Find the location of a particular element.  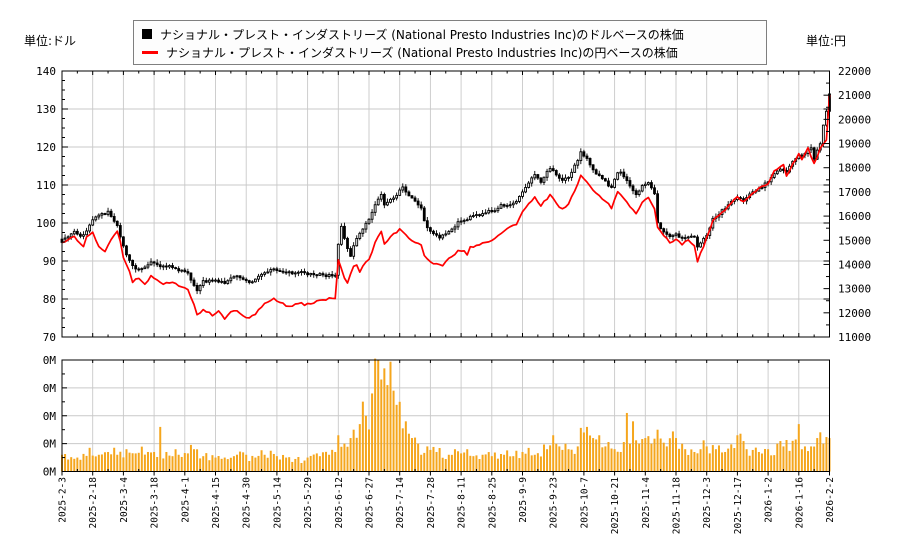

x-axis-date-label: 2025-10-7 is located at coordinates (584, 502).